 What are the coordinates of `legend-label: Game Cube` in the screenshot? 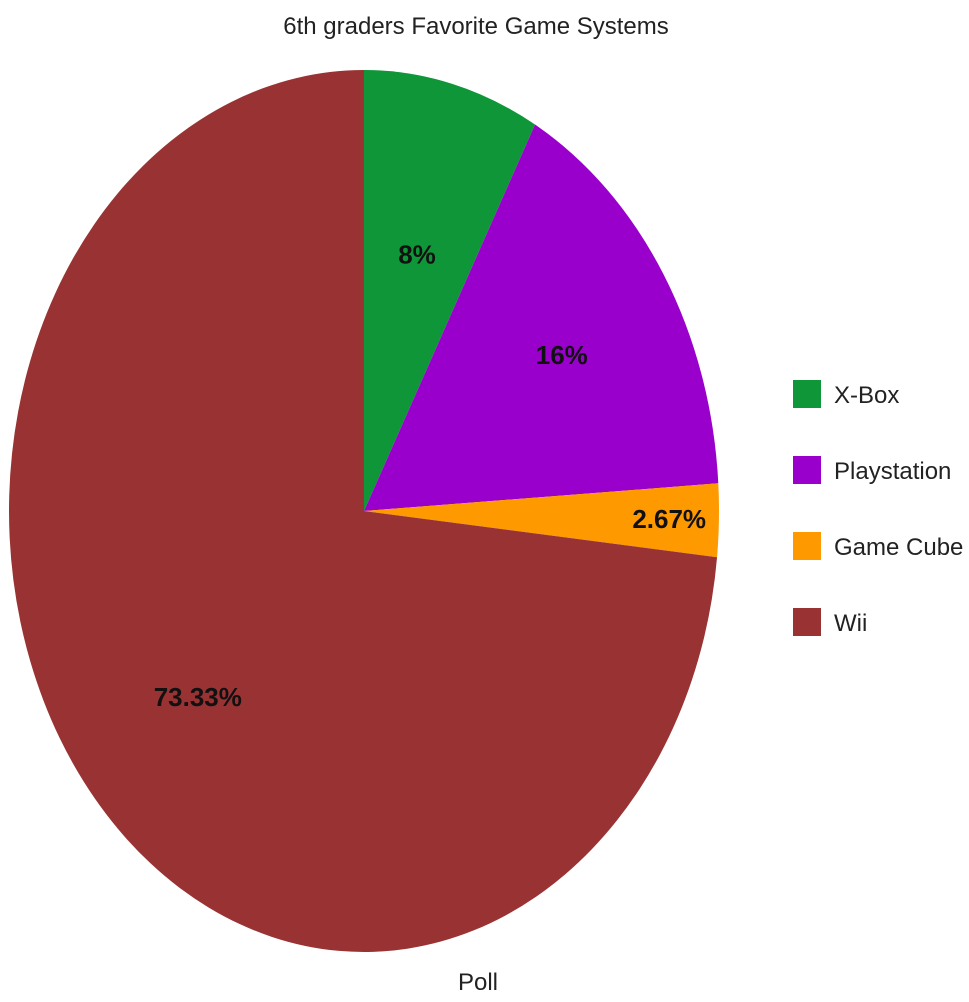 It's located at (898, 547).